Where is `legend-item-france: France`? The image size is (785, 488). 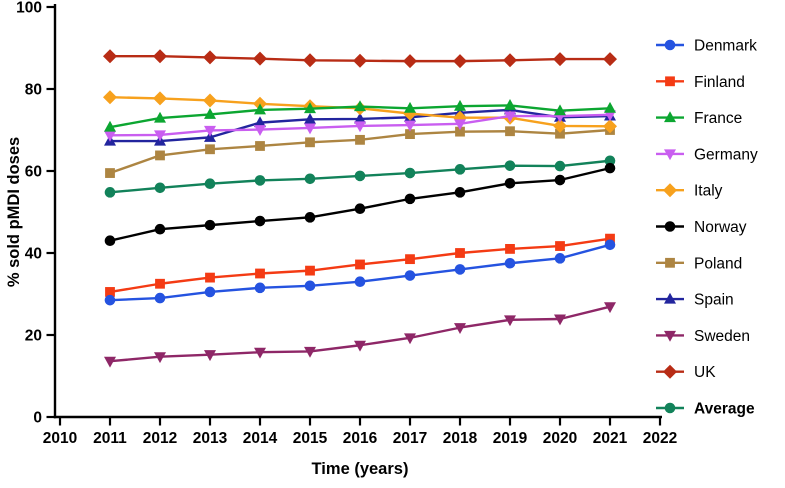
legend-item-france: France is located at coordinates (699, 118).